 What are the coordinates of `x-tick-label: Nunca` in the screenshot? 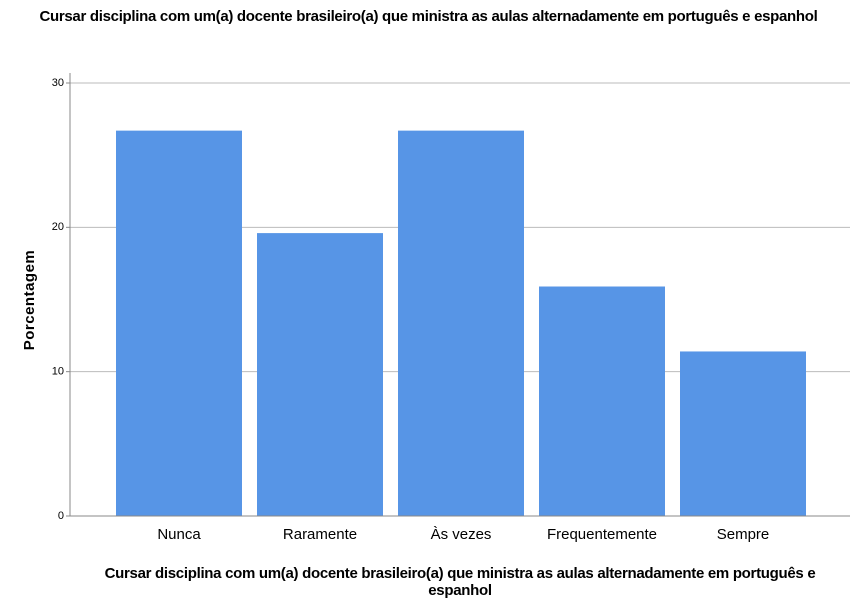 It's located at (179, 534).